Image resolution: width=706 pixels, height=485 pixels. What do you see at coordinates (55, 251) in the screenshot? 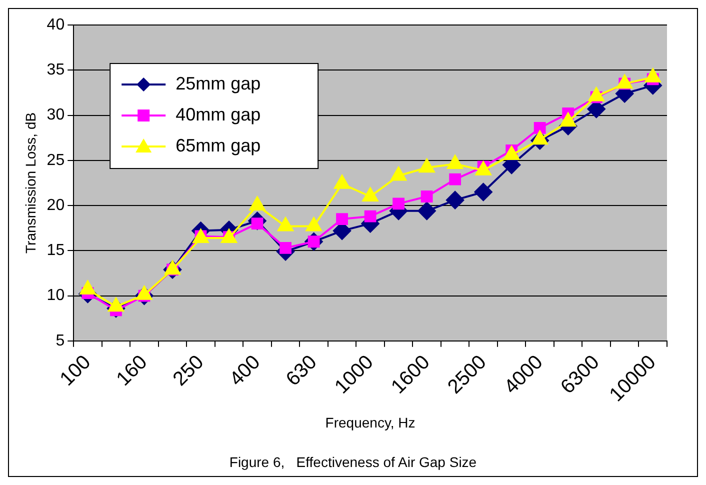
I see `y-tick-label: 15` at bounding box center [55, 251].